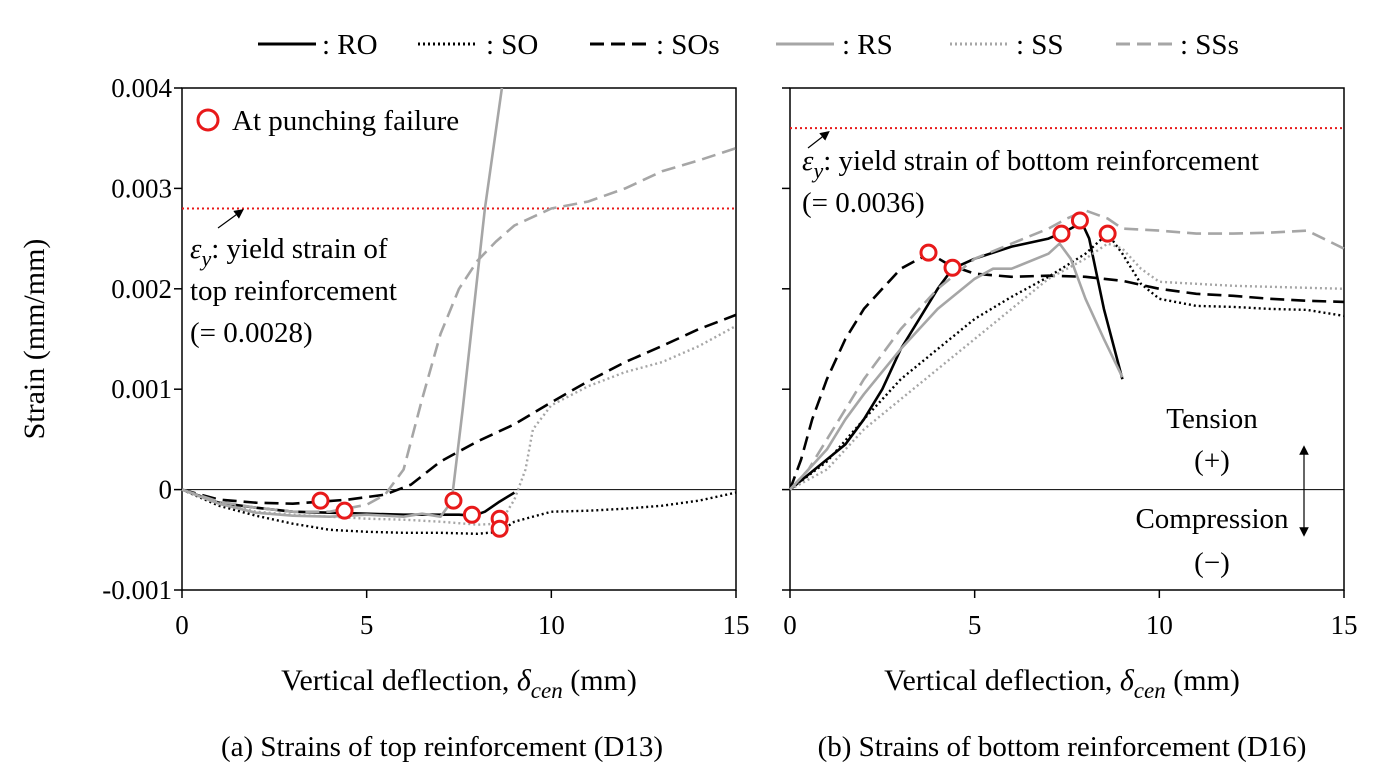 This screenshot has height=782, width=1390. Describe the element at coordinates (345, 121) in the screenshot. I see `marker-legend-label: At punching failure` at that location.